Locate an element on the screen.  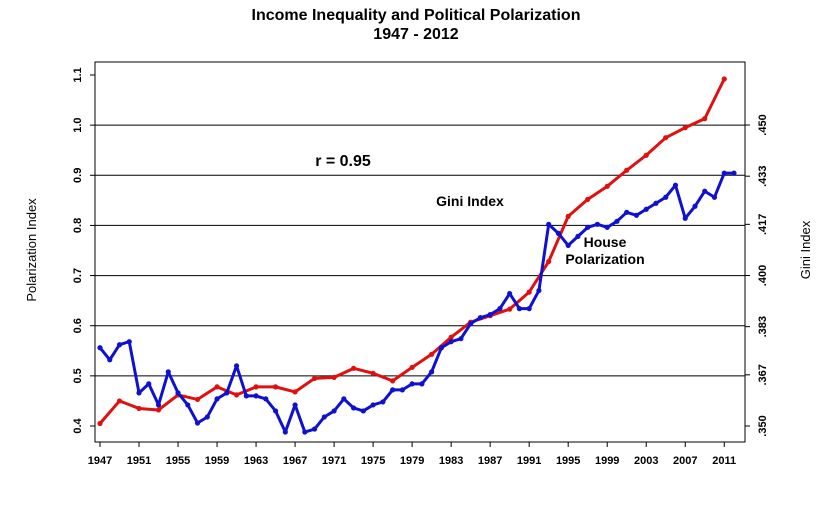
x-tick-label: 1983 is located at coordinates (451, 461).